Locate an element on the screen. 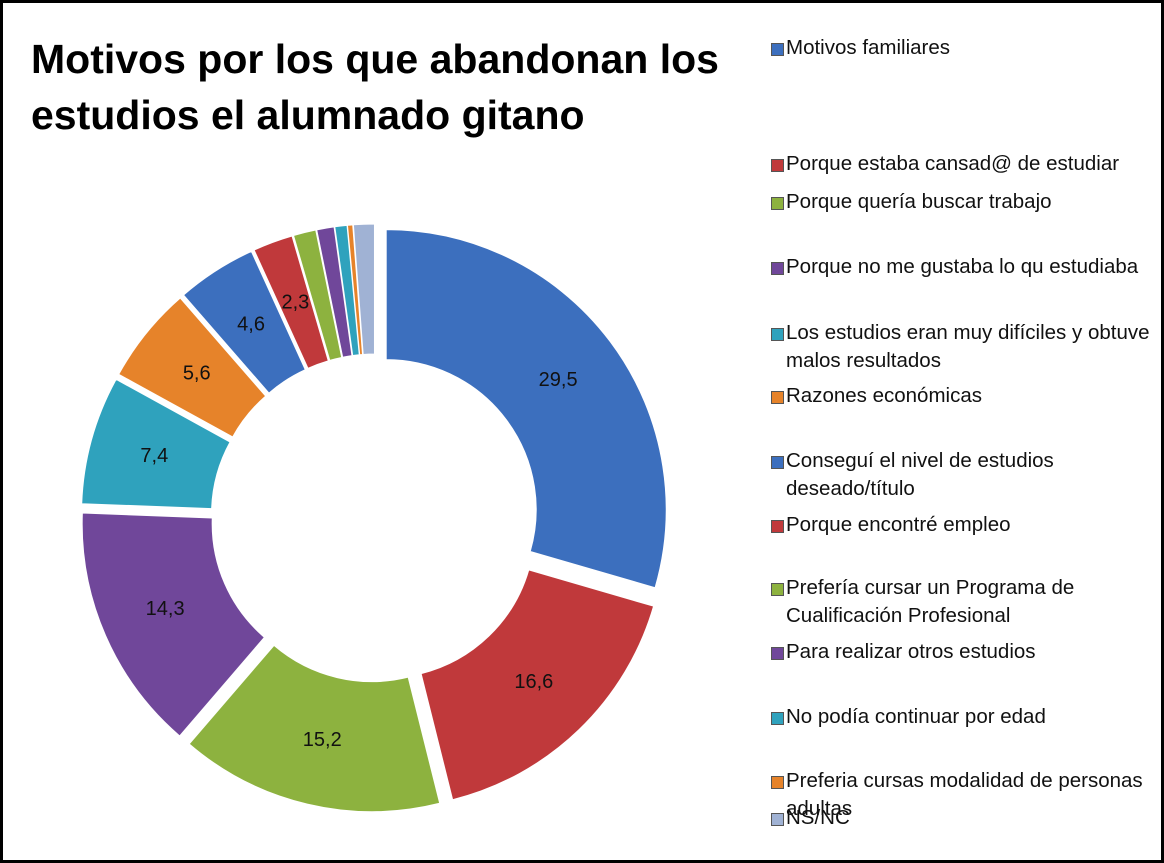  legend-label: Motivos familiares is located at coordinates (868, 47).